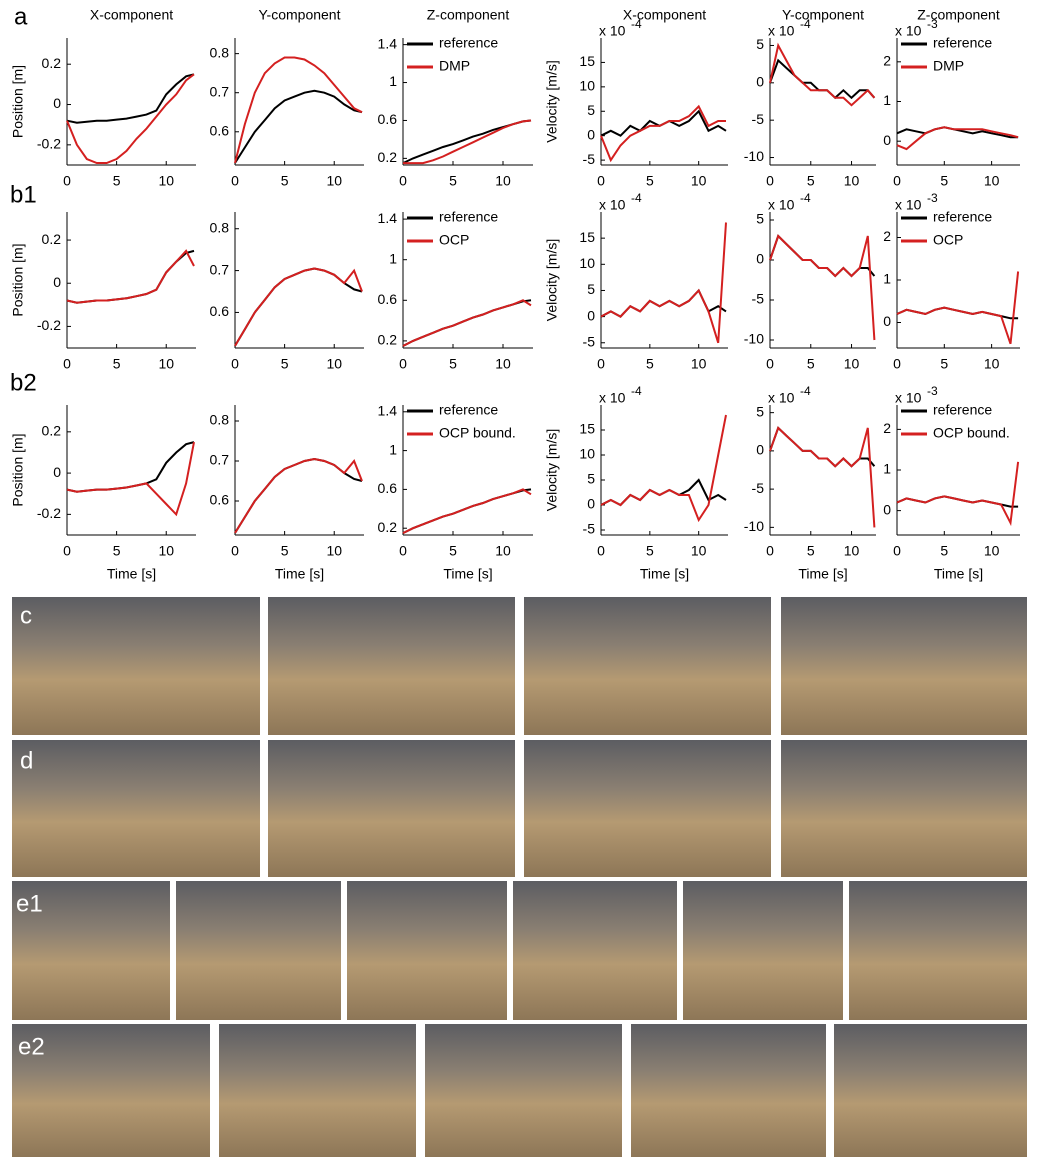 This screenshot has height=1159, width=1037. I want to click on y-tick-label: 0.8, so click(220, 52).